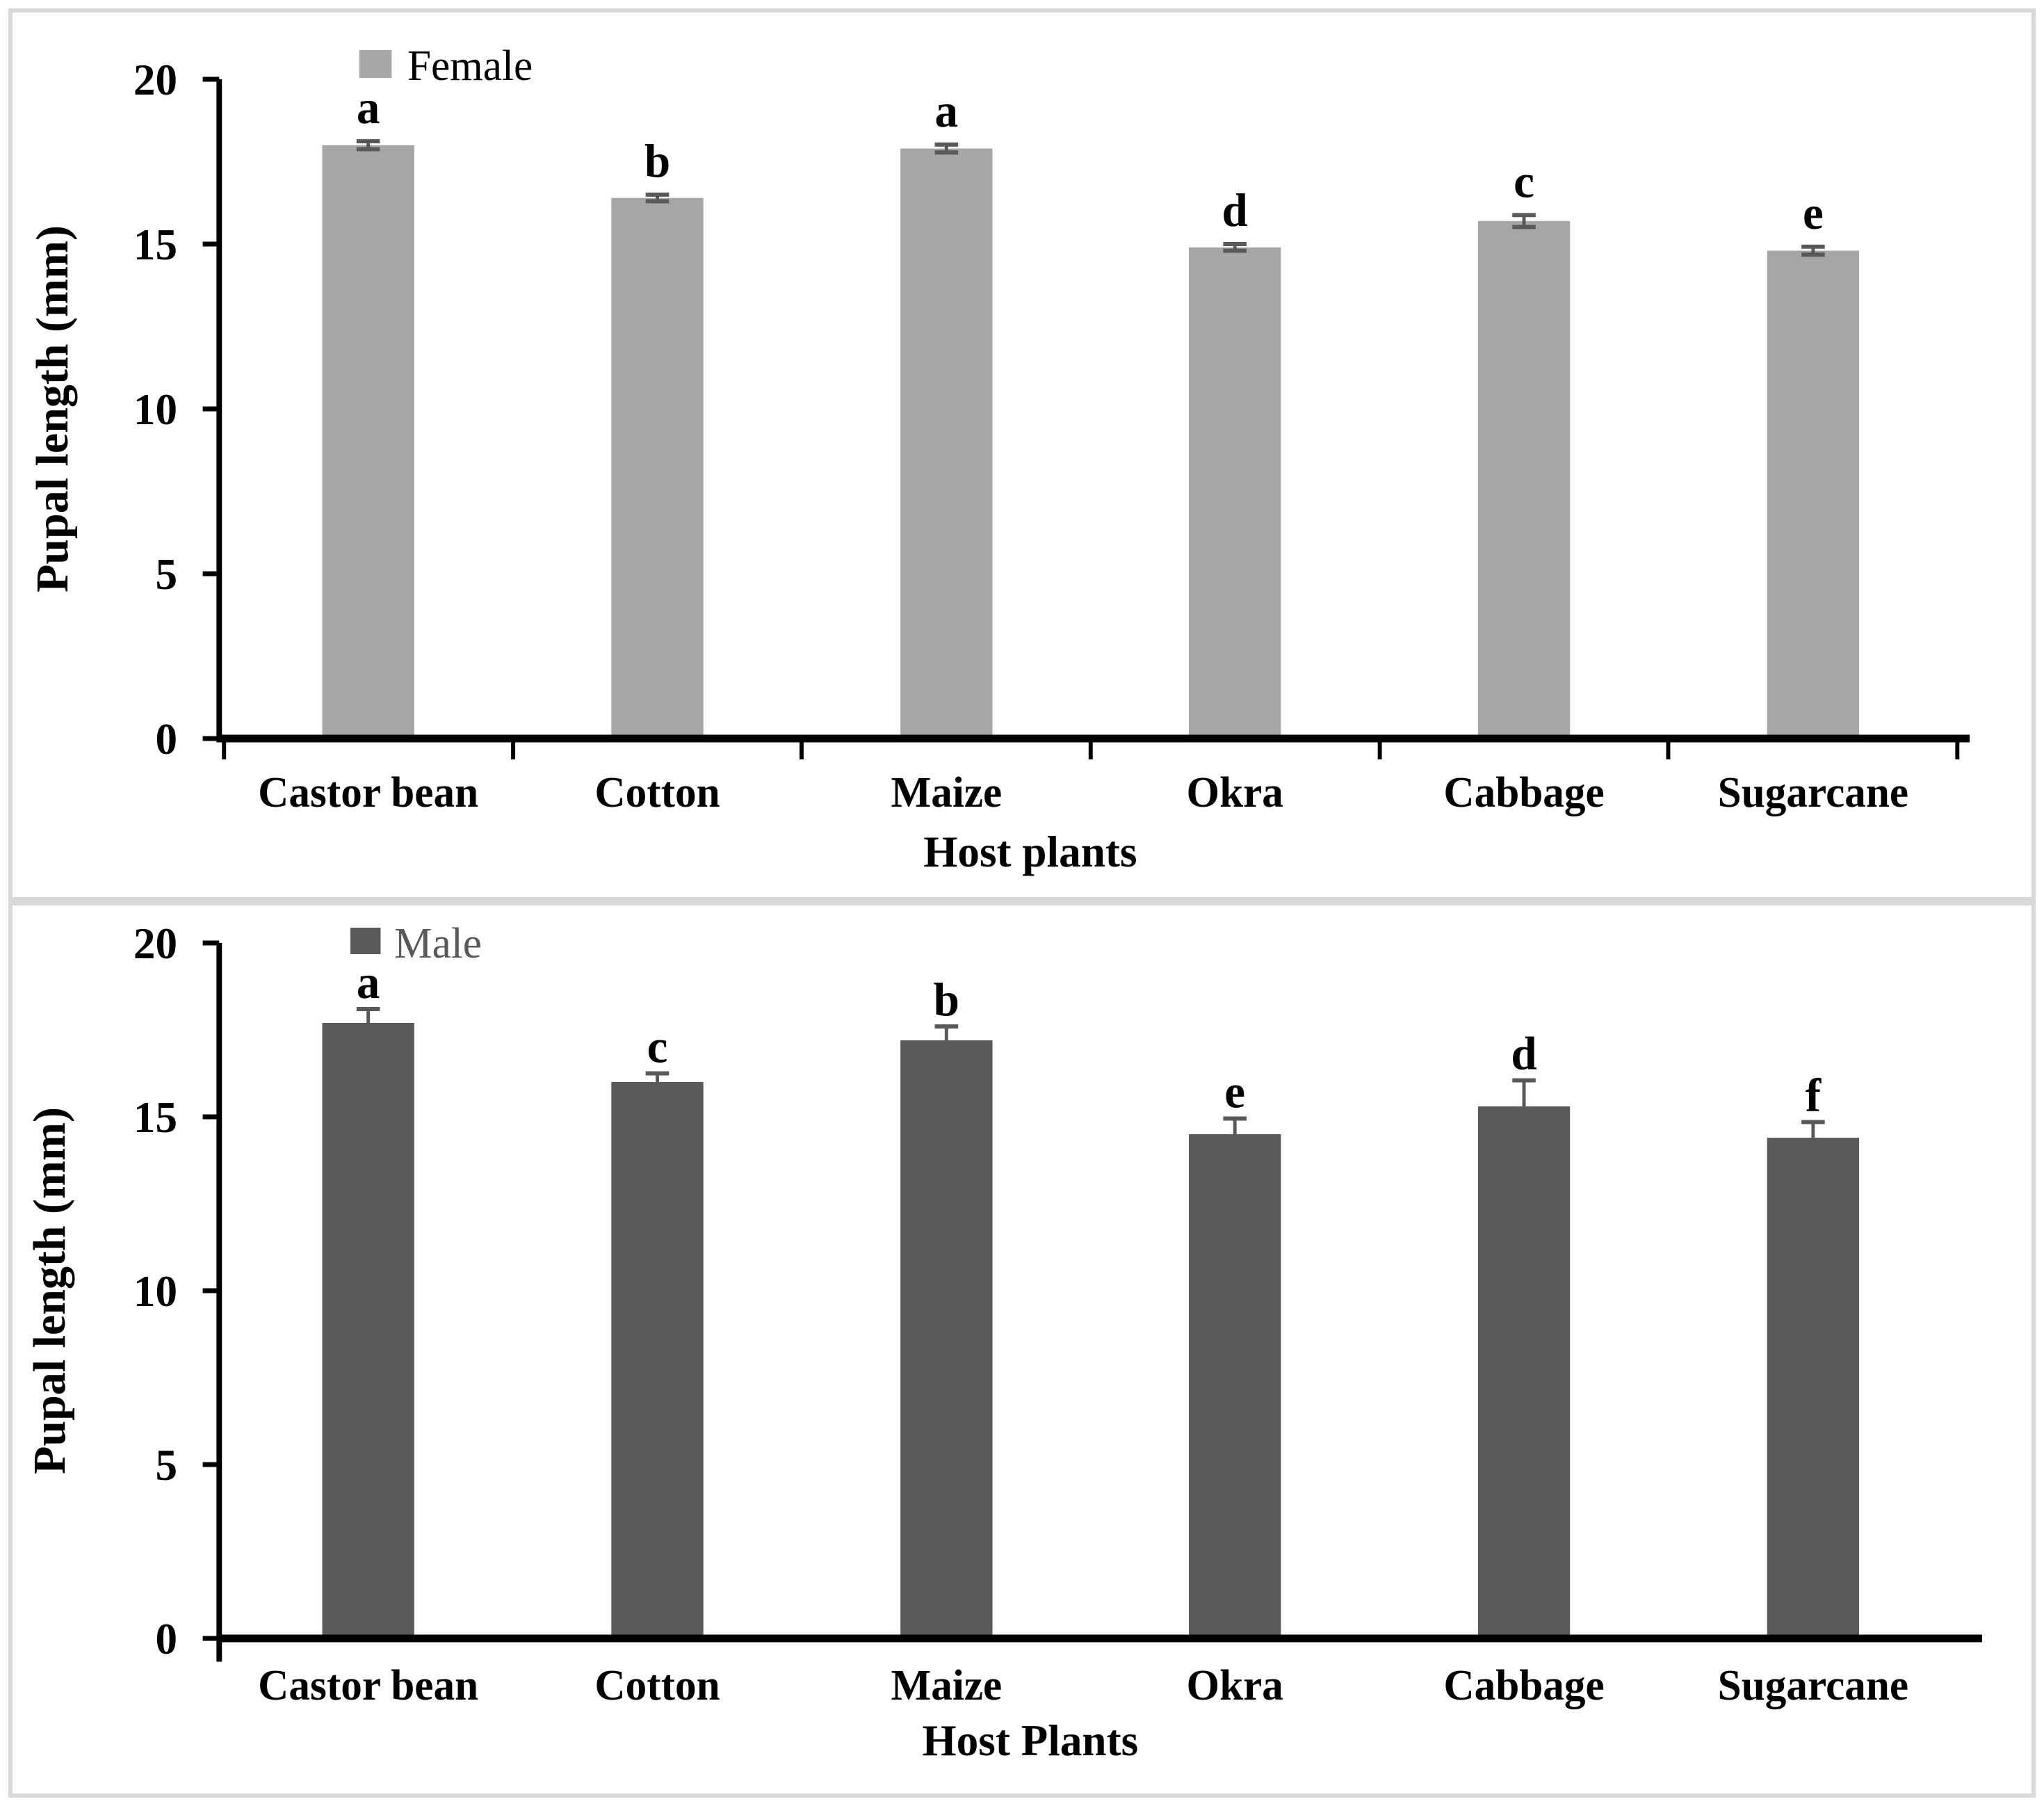 This screenshot has width=2044, height=1806. I want to click on panel-divider, so click(1022, 901).